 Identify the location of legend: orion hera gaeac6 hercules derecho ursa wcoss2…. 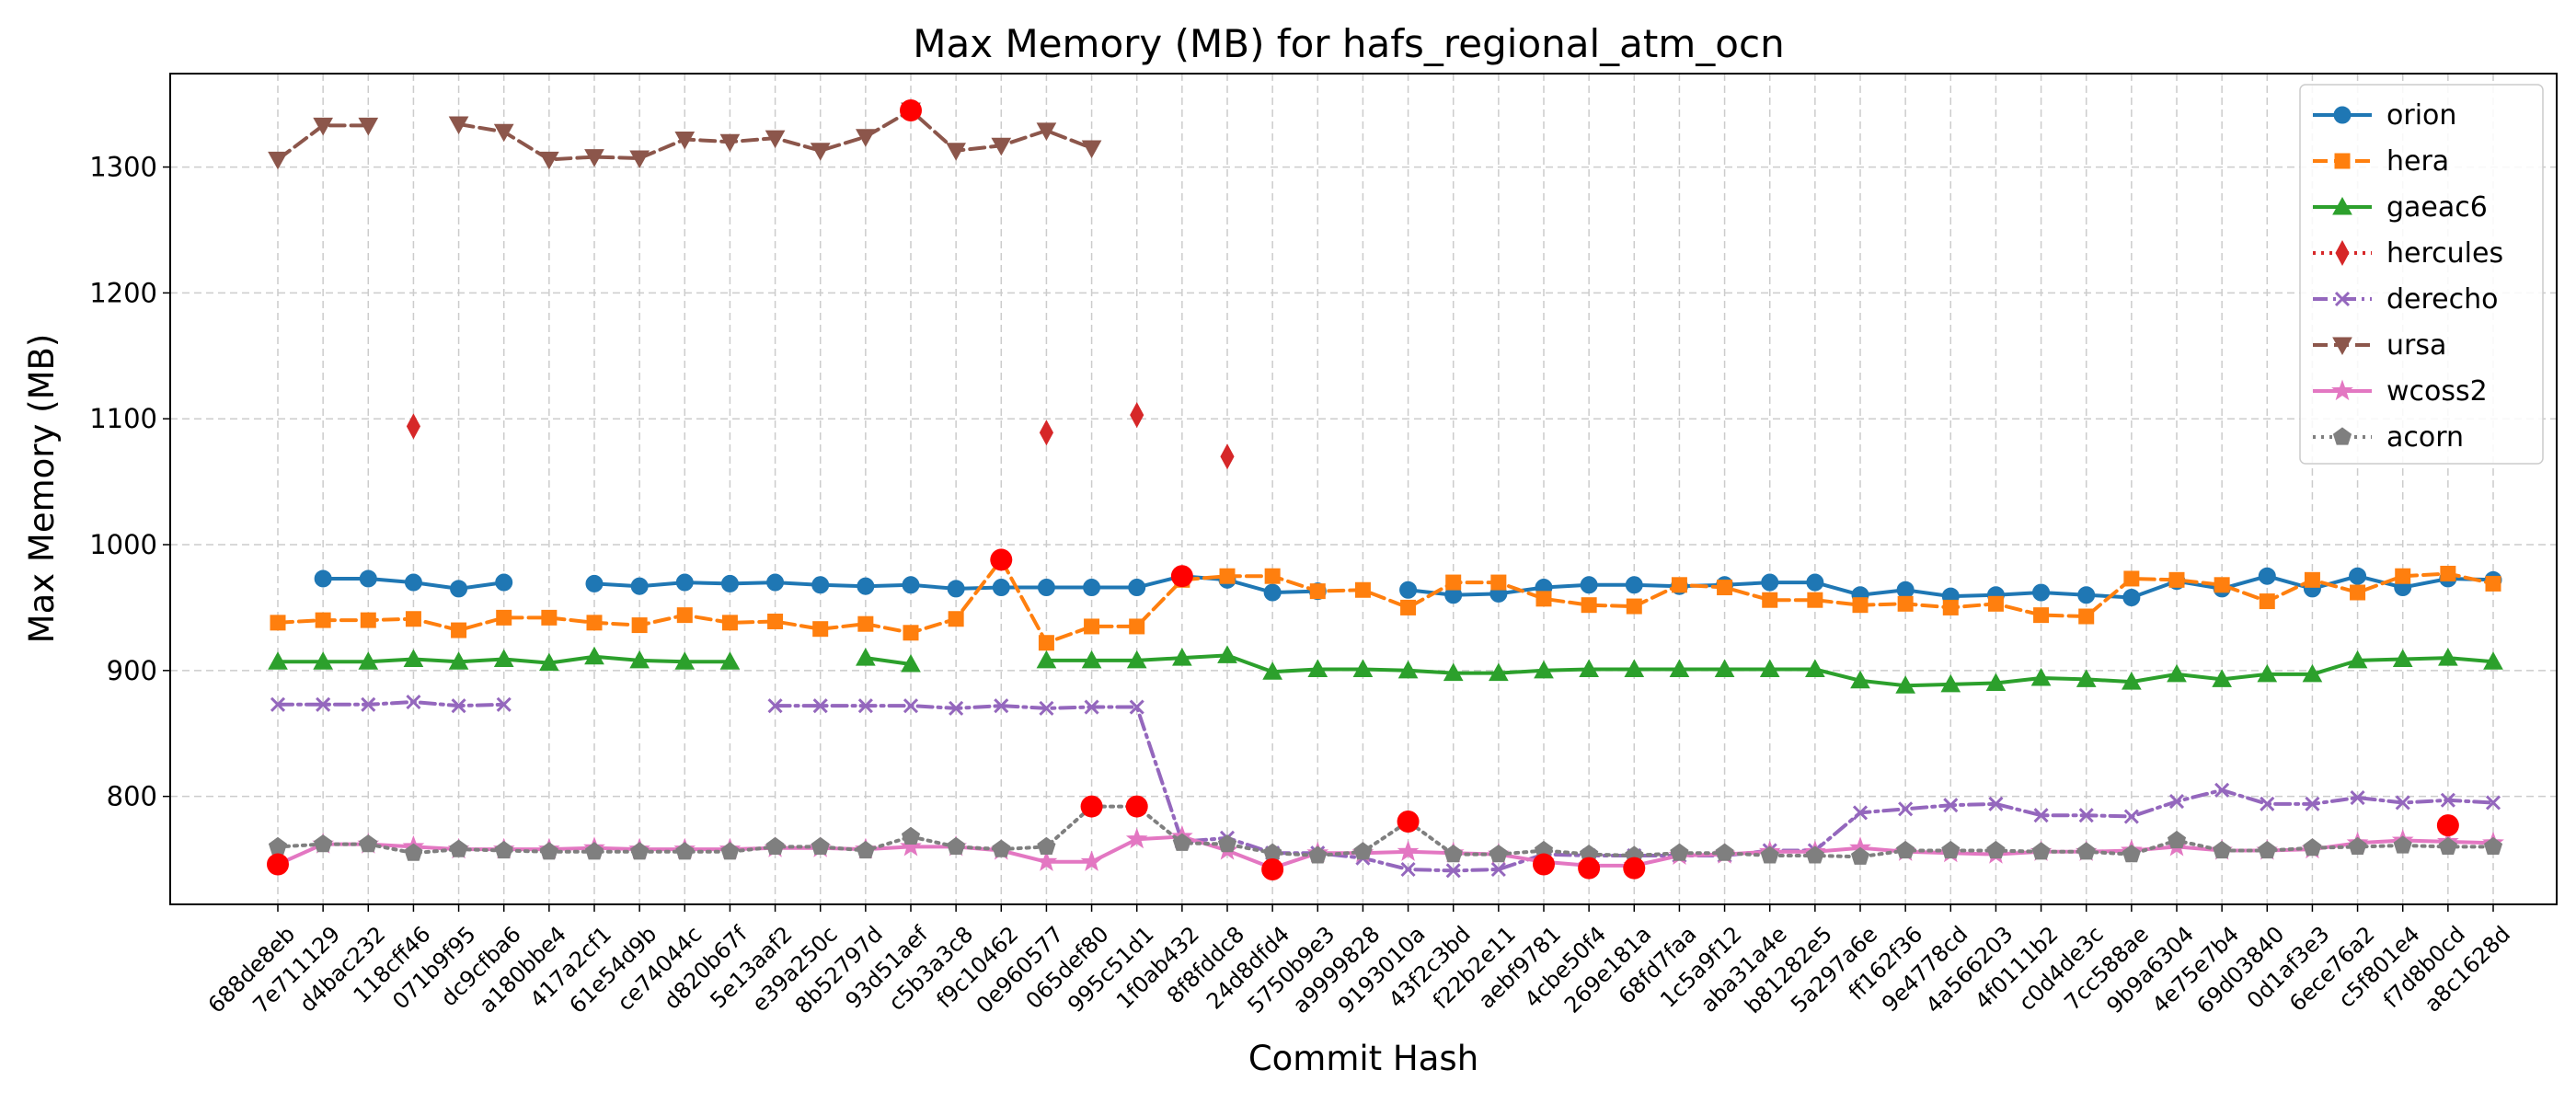
(2421, 274).